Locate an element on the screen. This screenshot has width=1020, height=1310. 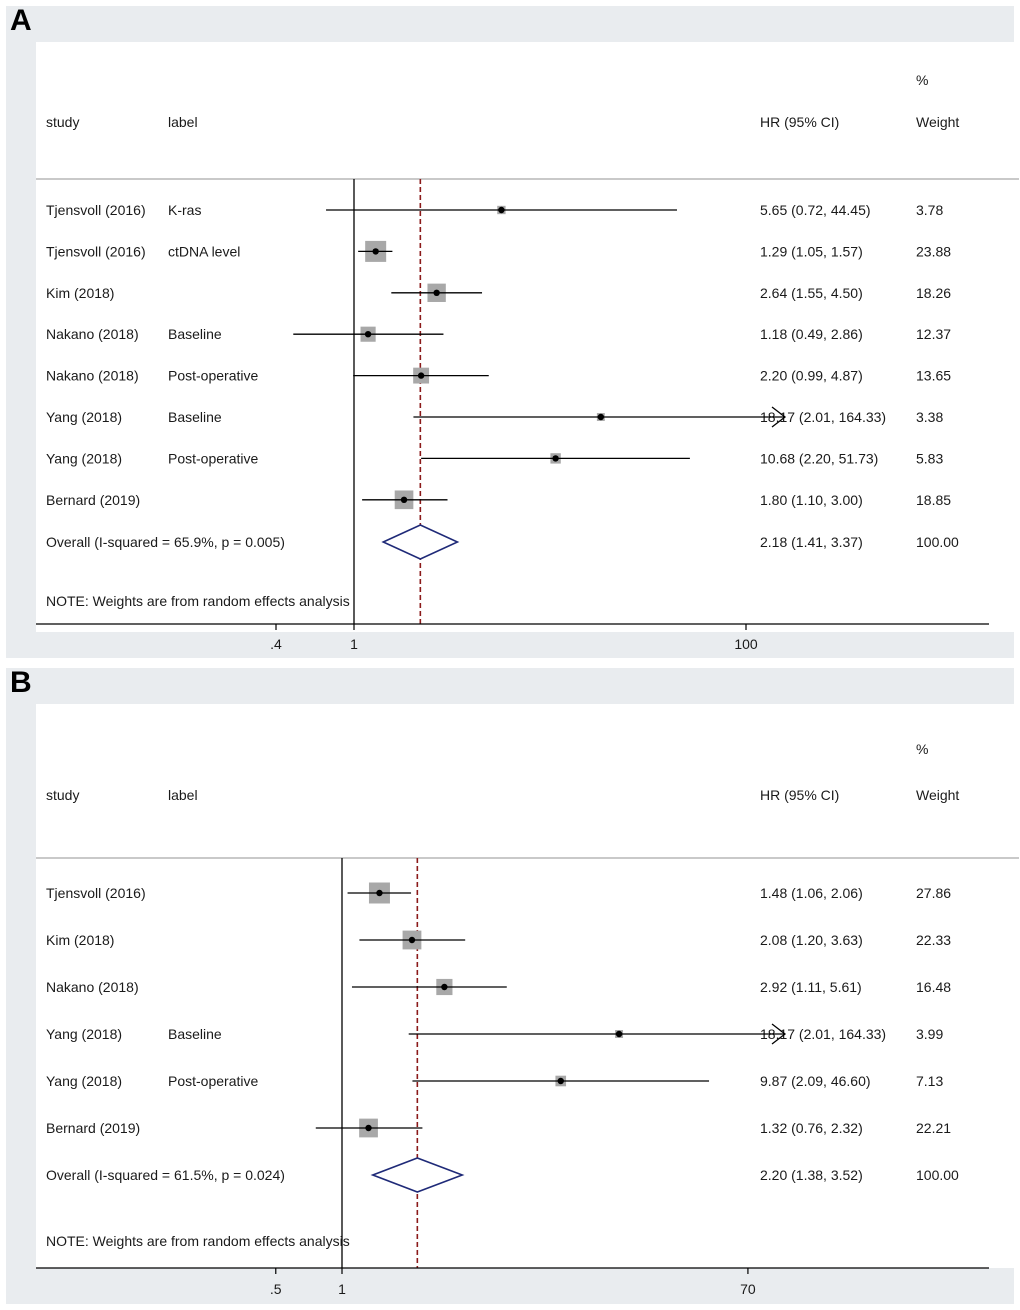
x-tick-label: .4 is located at coordinates (276, 644).